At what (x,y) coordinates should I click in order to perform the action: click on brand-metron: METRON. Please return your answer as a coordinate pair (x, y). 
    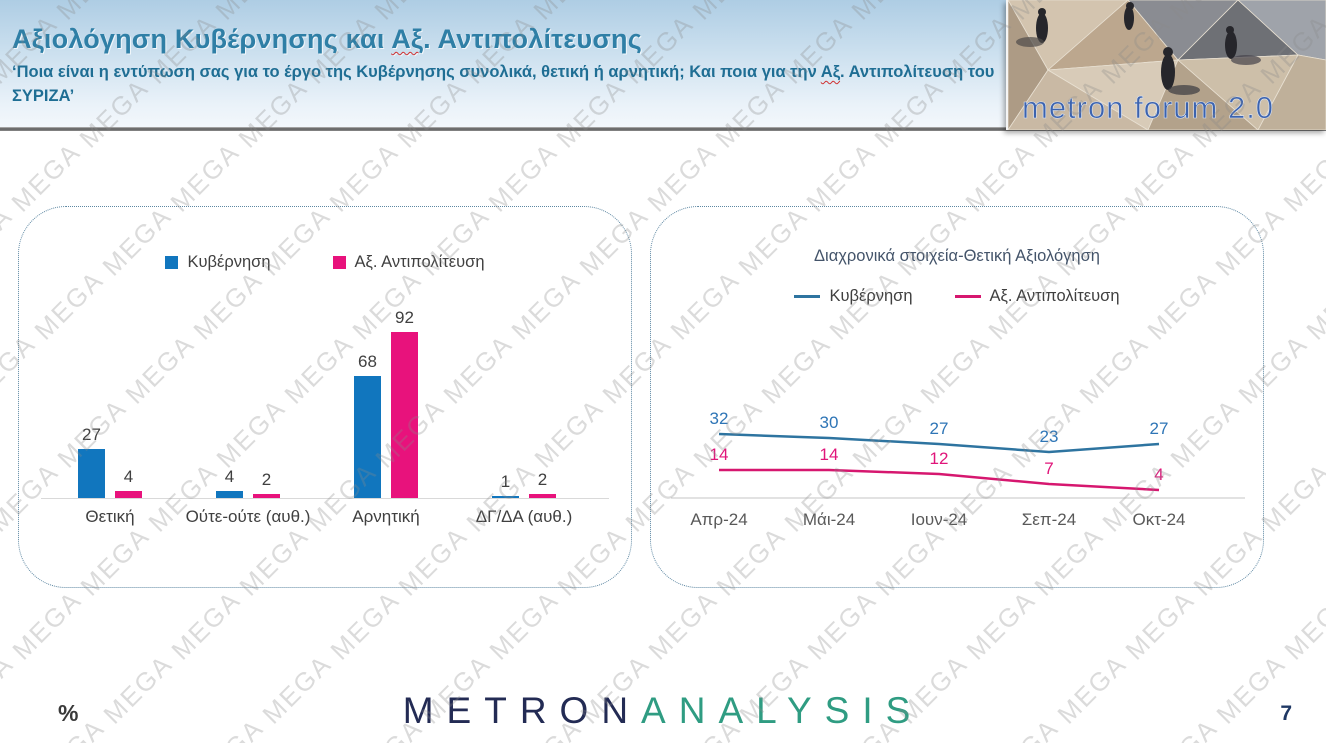
    Looking at the image, I should click on (522, 710).